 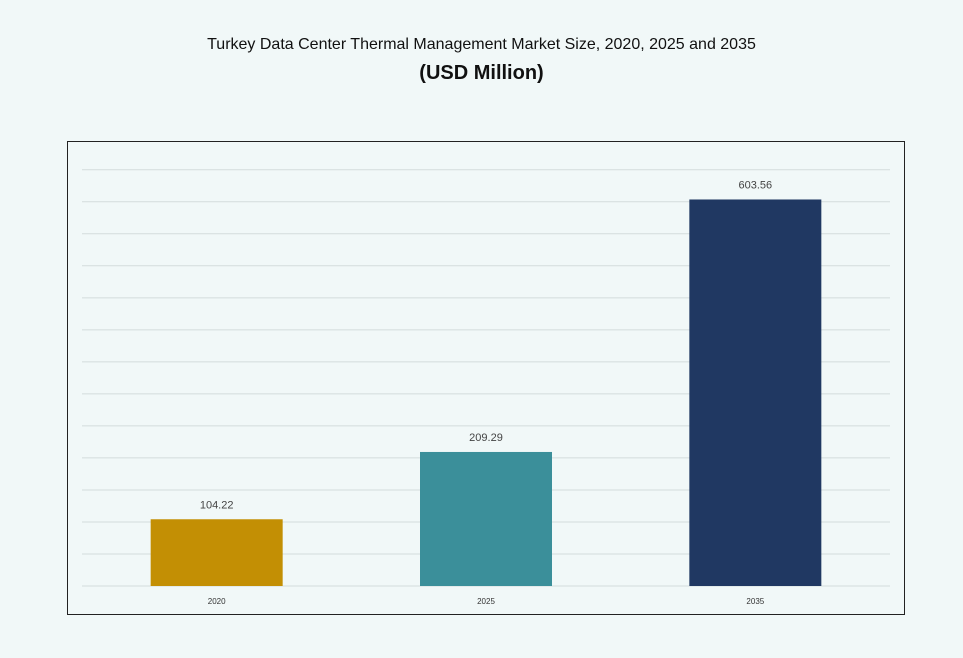 I want to click on bar-2035, so click(x=755, y=393).